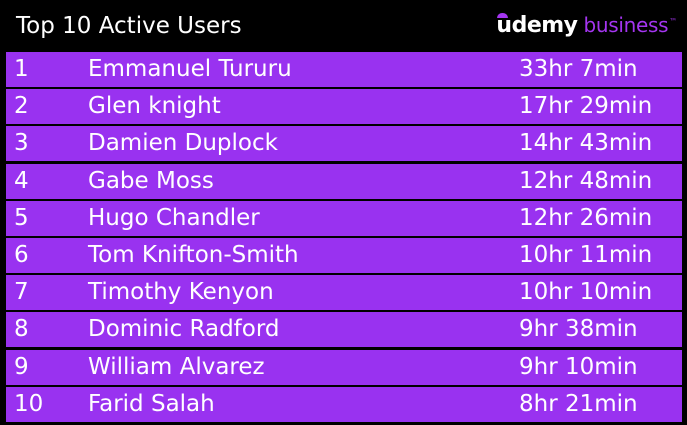 The height and width of the screenshot is (425, 687). What do you see at coordinates (151, 403) in the screenshot?
I see `user-name-cell: Farid Salah` at bounding box center [151, 403].